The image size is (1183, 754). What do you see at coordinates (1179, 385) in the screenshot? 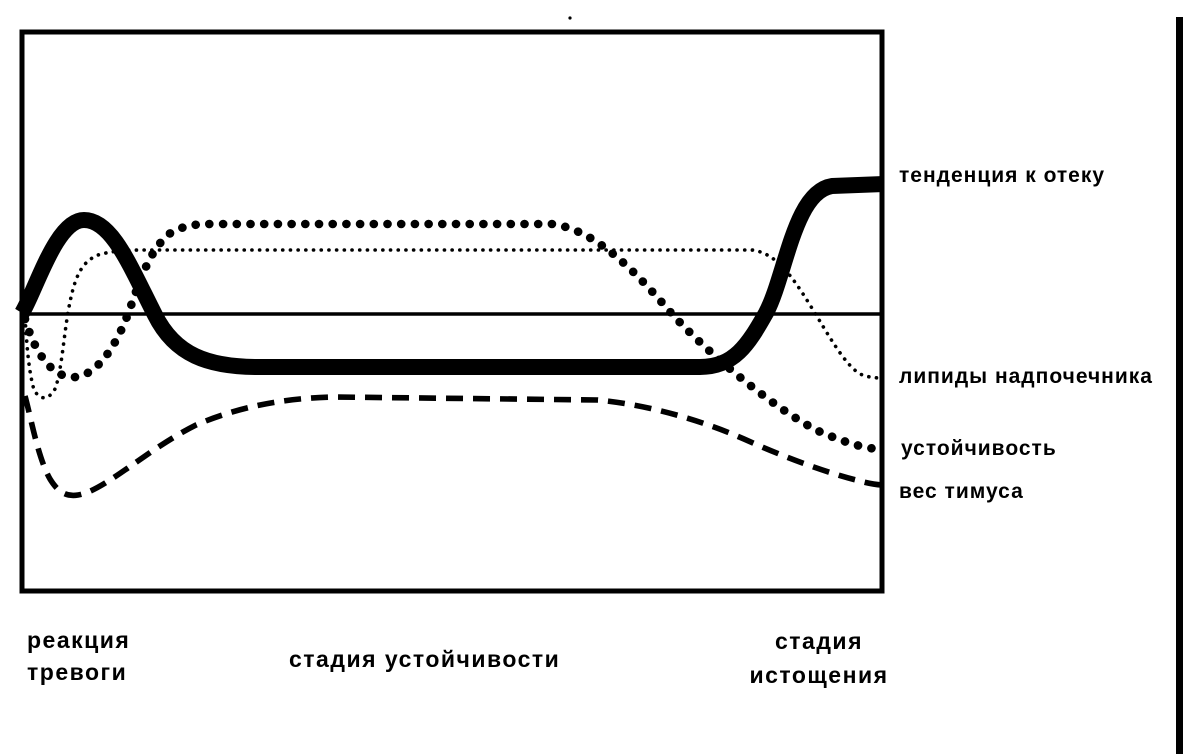
I see `scan-edge-artifact` at bounding box center [1179, 385].